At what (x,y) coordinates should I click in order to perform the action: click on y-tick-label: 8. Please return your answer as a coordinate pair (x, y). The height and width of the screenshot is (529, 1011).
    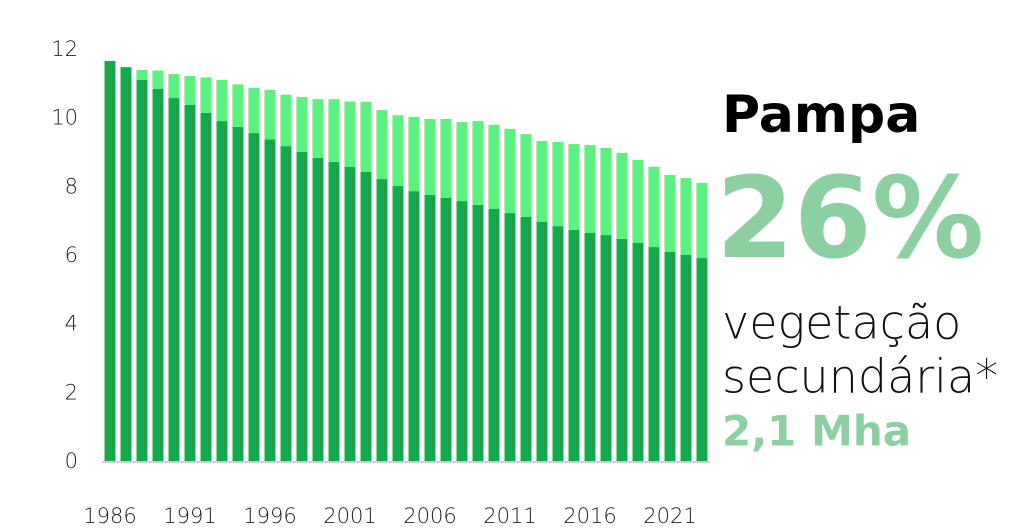
    Looking at the image, I should click on (71, 186).